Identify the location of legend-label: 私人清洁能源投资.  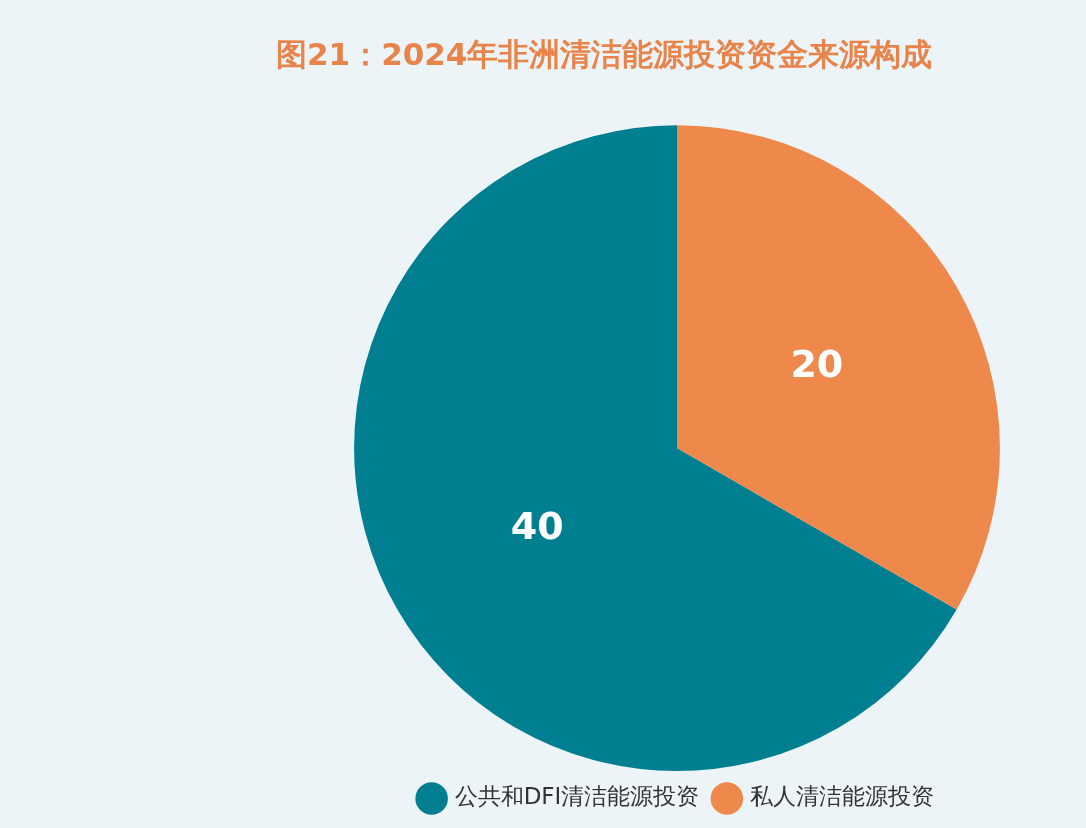
(841, 796).